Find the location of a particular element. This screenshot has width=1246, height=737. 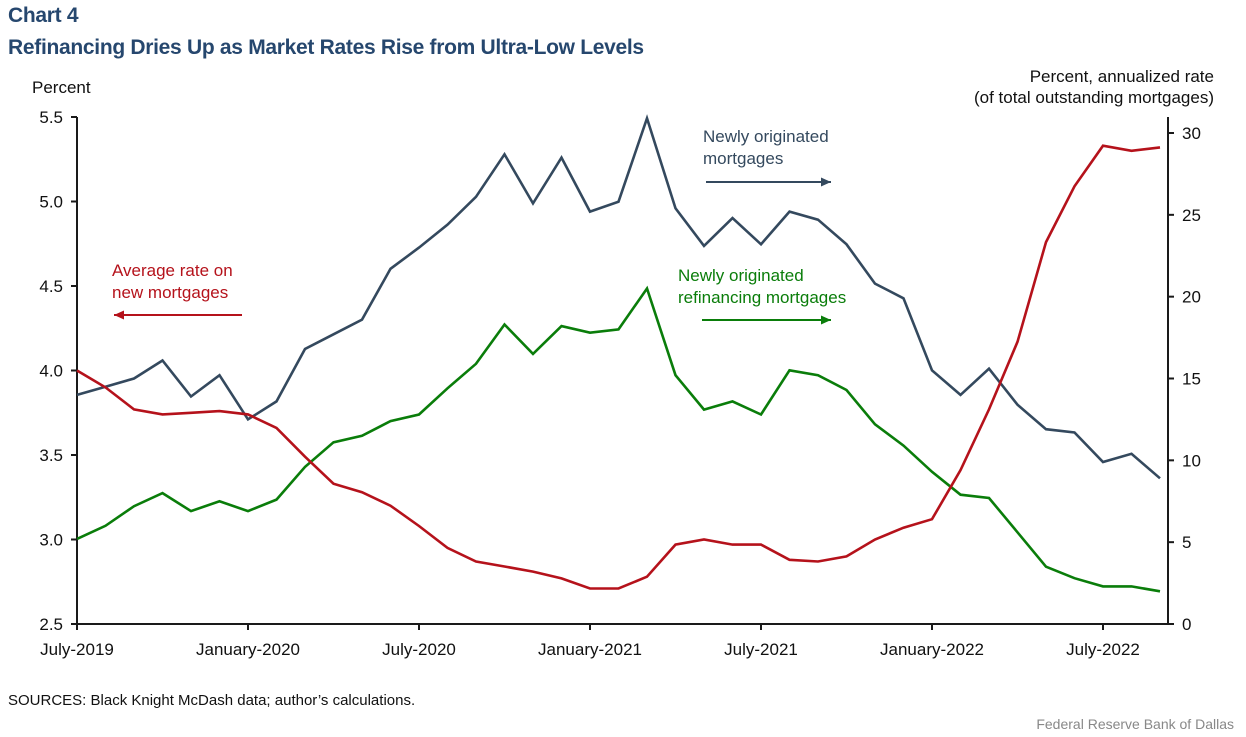

right-axis-tick-label: 5 is located at coordinates (1186, 542).